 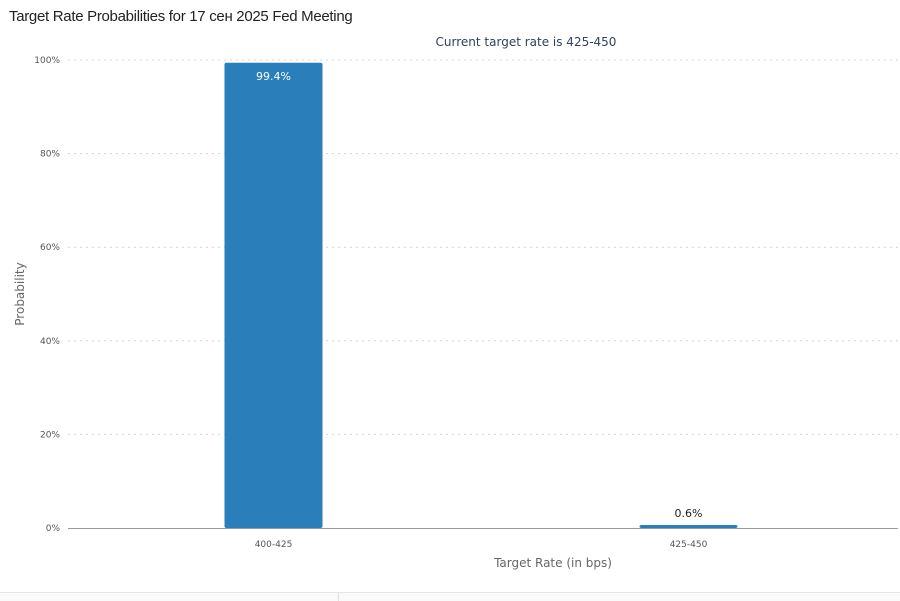 What do you see at coordinates (273, 76) in the screenshot?
I see `data-label: 99.4%` at bounding box center [273, 76].